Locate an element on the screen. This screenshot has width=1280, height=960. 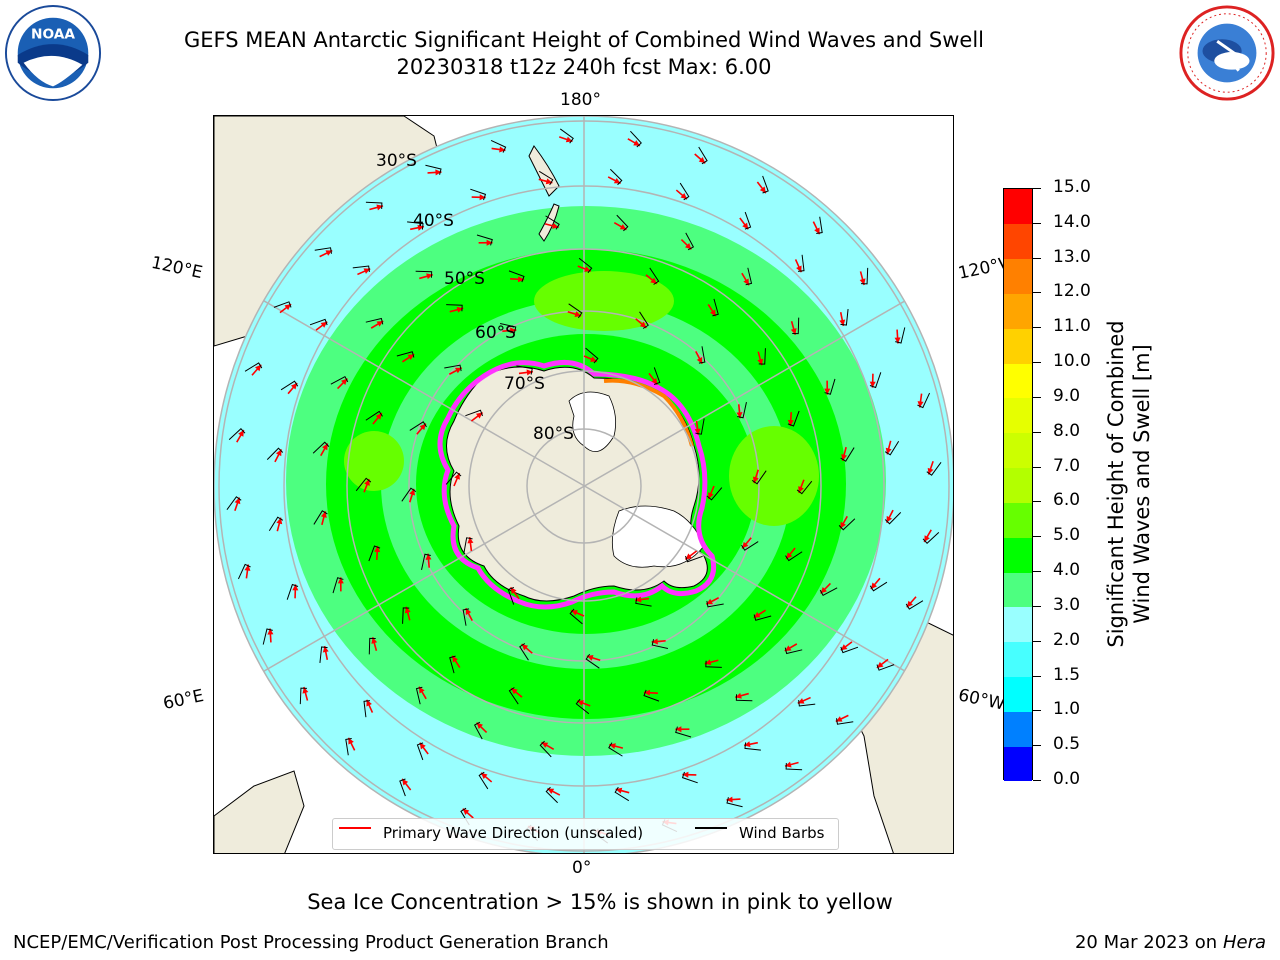
land-new-zealand is located at coordinates (544, 193).